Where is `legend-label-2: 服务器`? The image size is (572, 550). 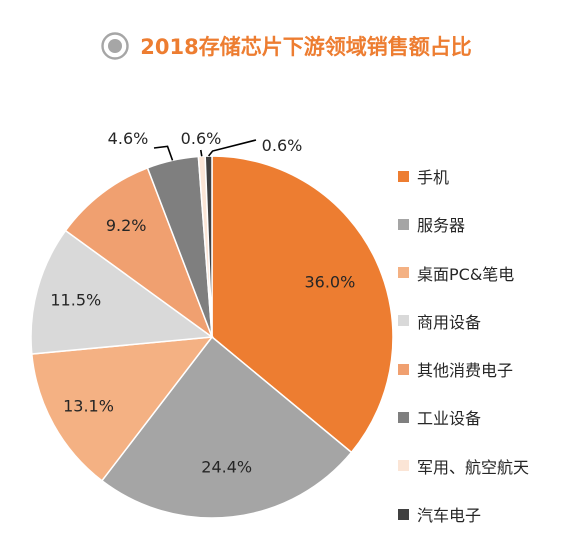 legend-label-2: 服务器 is located at coordinates (441, 226).